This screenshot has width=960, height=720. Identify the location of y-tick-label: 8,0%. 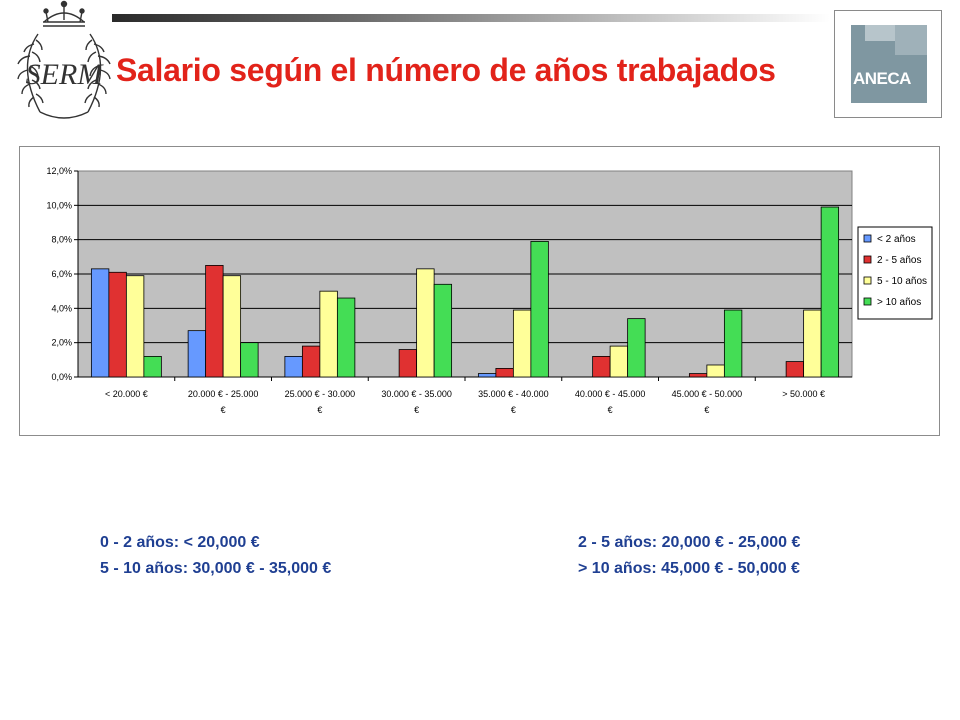
(61, 240).